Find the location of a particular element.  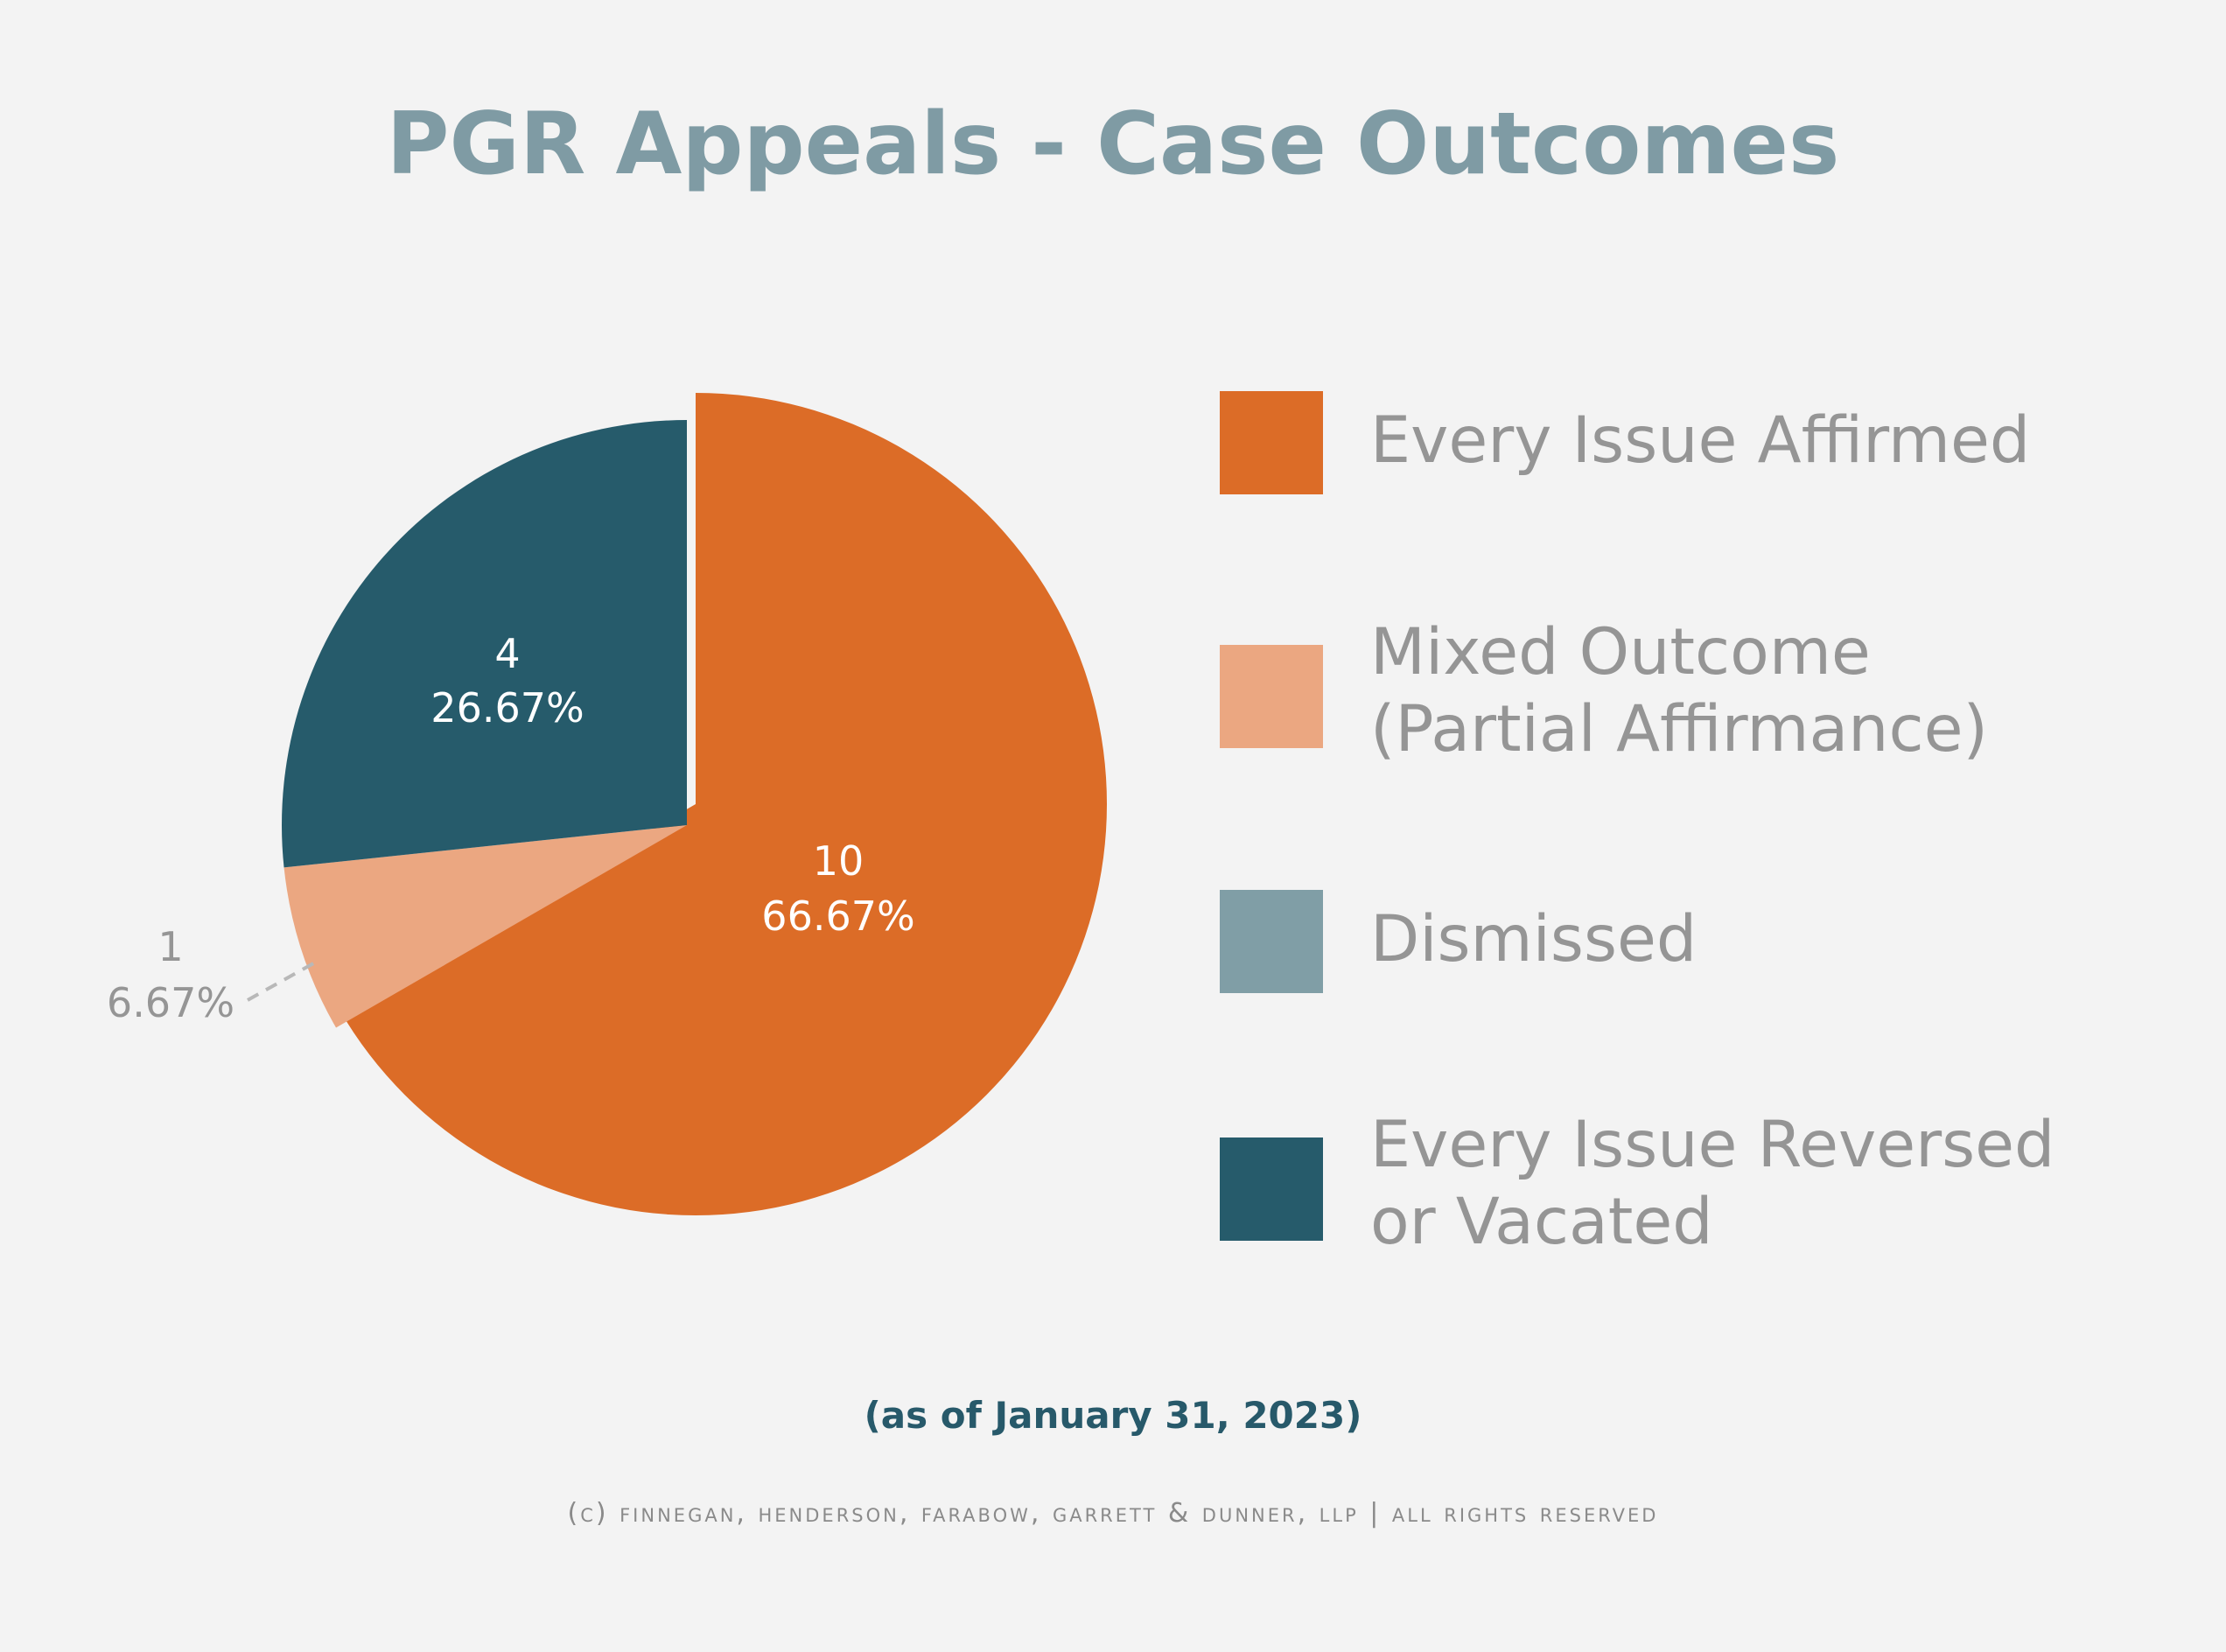

pie-slice-every-issue-reversed is located at coordinates (484, 644).